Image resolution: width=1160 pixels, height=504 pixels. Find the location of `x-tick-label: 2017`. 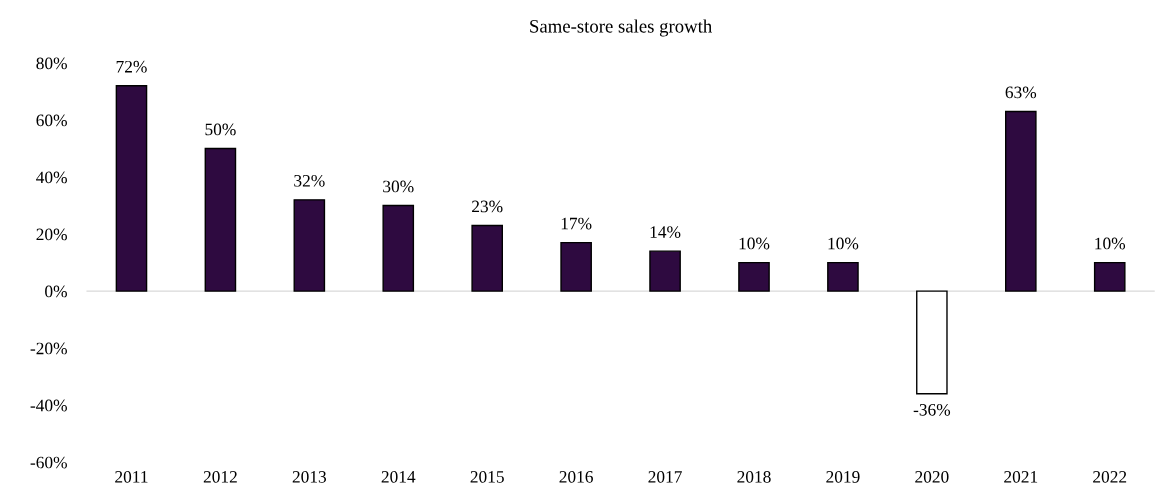

x-tick-label: 2017 is located at coordinates (665, 477).